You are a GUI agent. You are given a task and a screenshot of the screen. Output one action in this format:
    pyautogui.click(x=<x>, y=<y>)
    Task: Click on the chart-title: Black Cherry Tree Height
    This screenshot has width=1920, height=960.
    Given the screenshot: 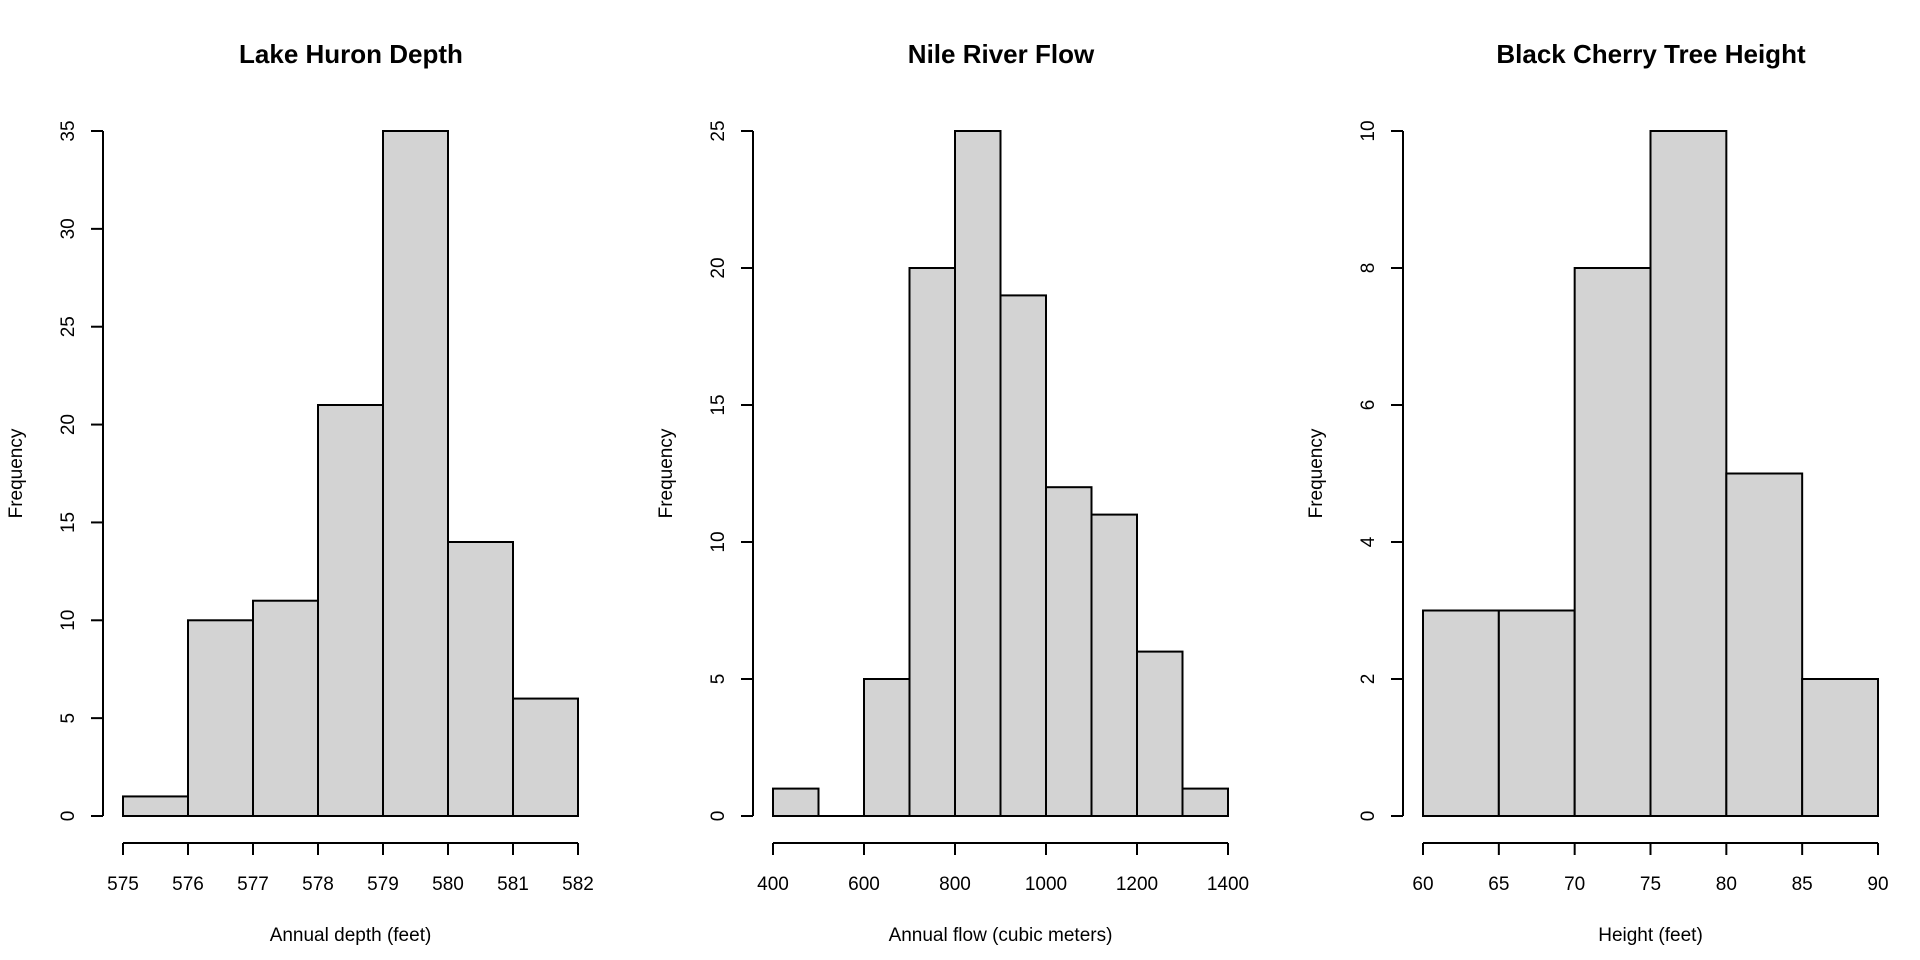 What is the action you would take?
    pyautogui.click(x=1651, y=54)
    